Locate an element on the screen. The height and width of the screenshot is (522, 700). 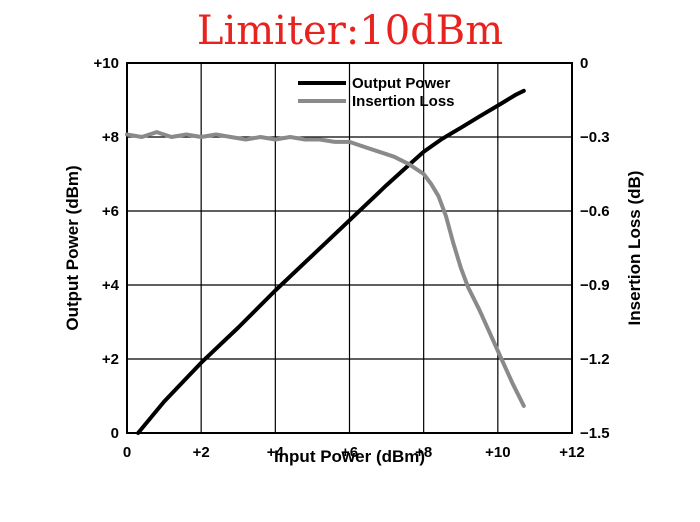
x-tick-label: +8 is located at coordinates (423, 452).